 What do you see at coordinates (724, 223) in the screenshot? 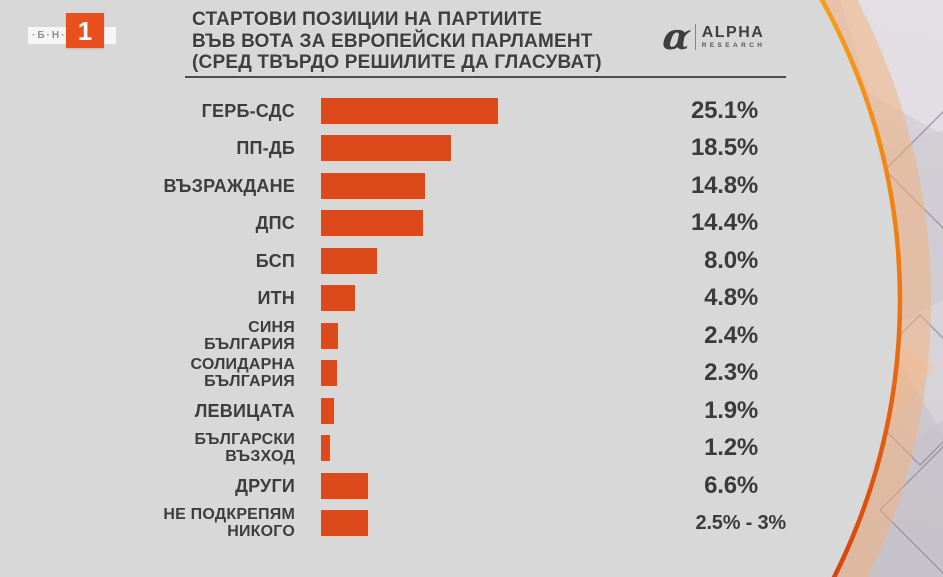
I see `value-label: 14.4%` at bounding box center [724, 223].